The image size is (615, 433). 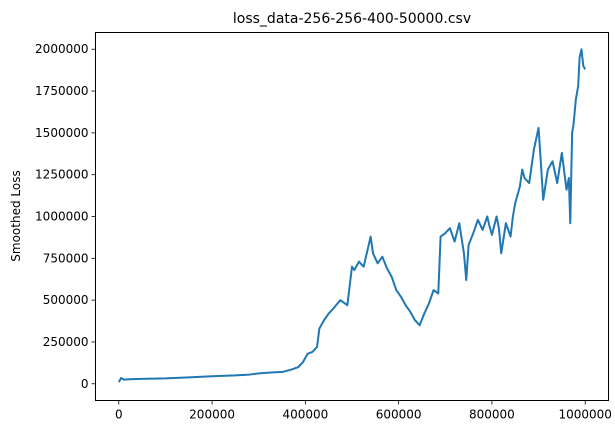 What do you see at coordinates (66, 300) in the screenshot?
I see `y-tick-label: 500000` at bounding box center [66, 300].